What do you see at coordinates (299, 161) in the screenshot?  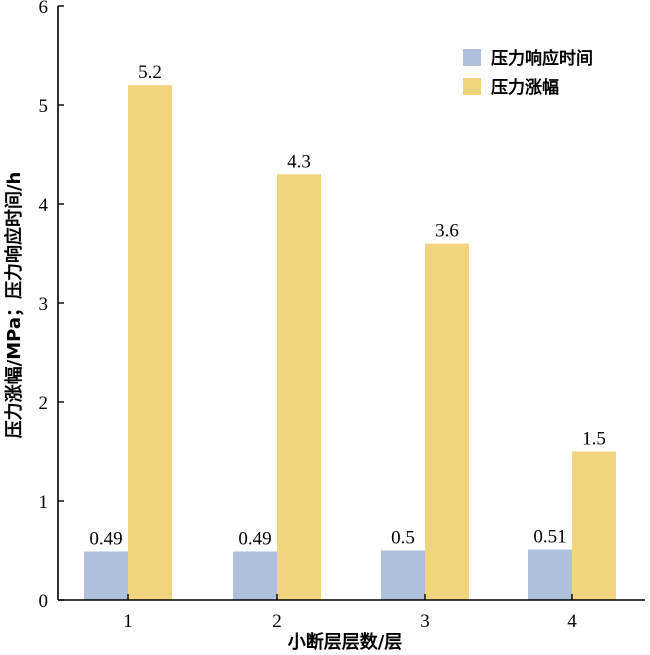 I see `data-label: 4.3` at bounding box center [299, 161].